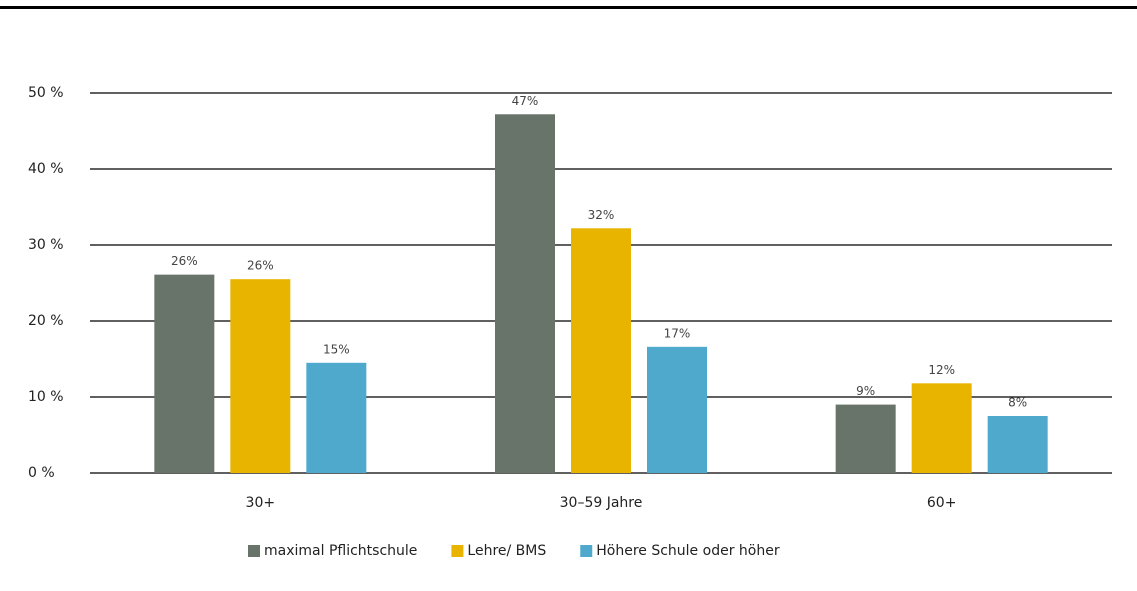 The width and height of the screenshot is (1137, 591). What do you see at coordinates (525, 101) in the screenshot?
I see `value-label: 47%` at bounding box center [525, 101].